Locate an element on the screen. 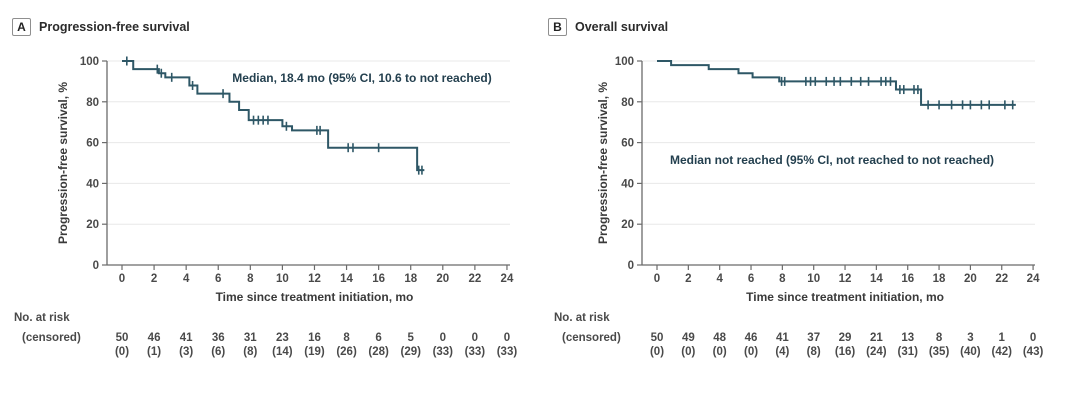  censored-count: (43) is located at coordinates (1033, 352).